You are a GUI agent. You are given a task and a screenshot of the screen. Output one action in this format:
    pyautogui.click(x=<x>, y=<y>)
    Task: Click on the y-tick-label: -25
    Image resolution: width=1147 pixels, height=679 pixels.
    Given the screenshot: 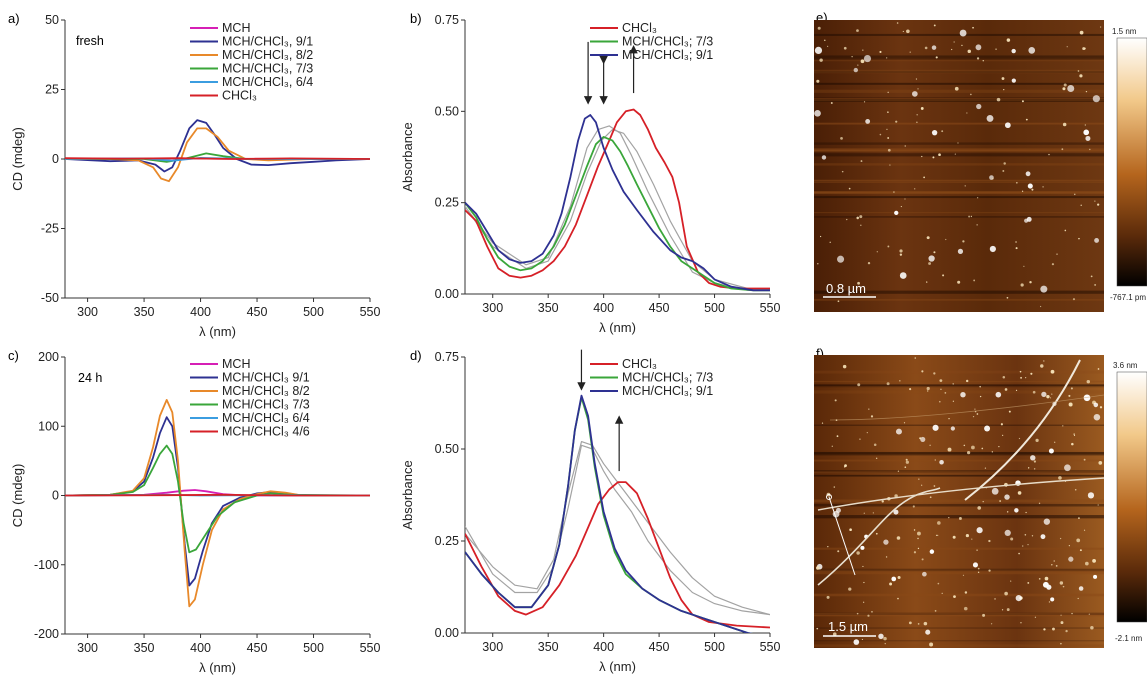 What is the action you would take?
    pyautogui.click(x=50, y=229)
    